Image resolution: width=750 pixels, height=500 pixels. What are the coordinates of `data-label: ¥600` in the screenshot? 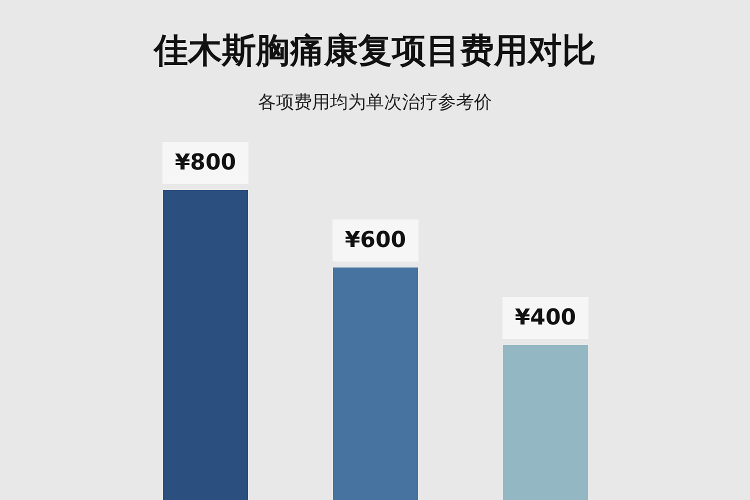 It's located at (375, 240).